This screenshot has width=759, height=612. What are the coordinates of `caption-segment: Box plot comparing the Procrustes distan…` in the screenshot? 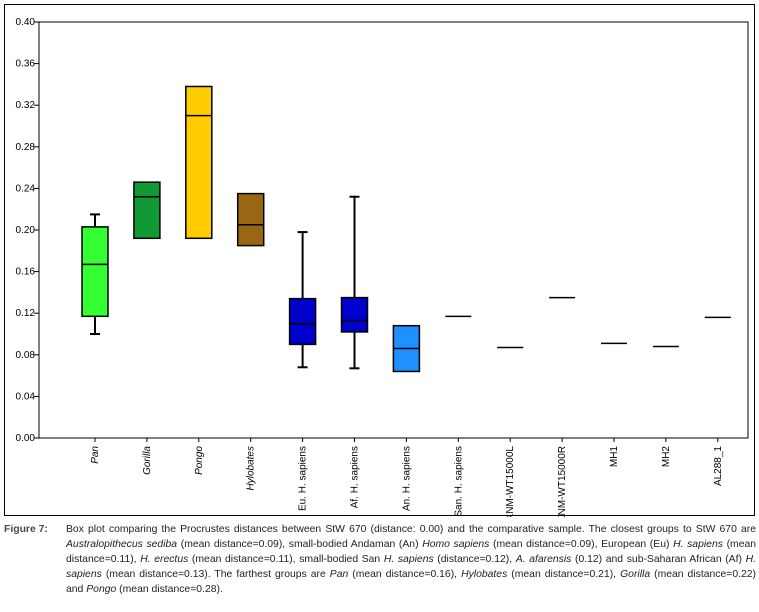 It's located at (411, 529).